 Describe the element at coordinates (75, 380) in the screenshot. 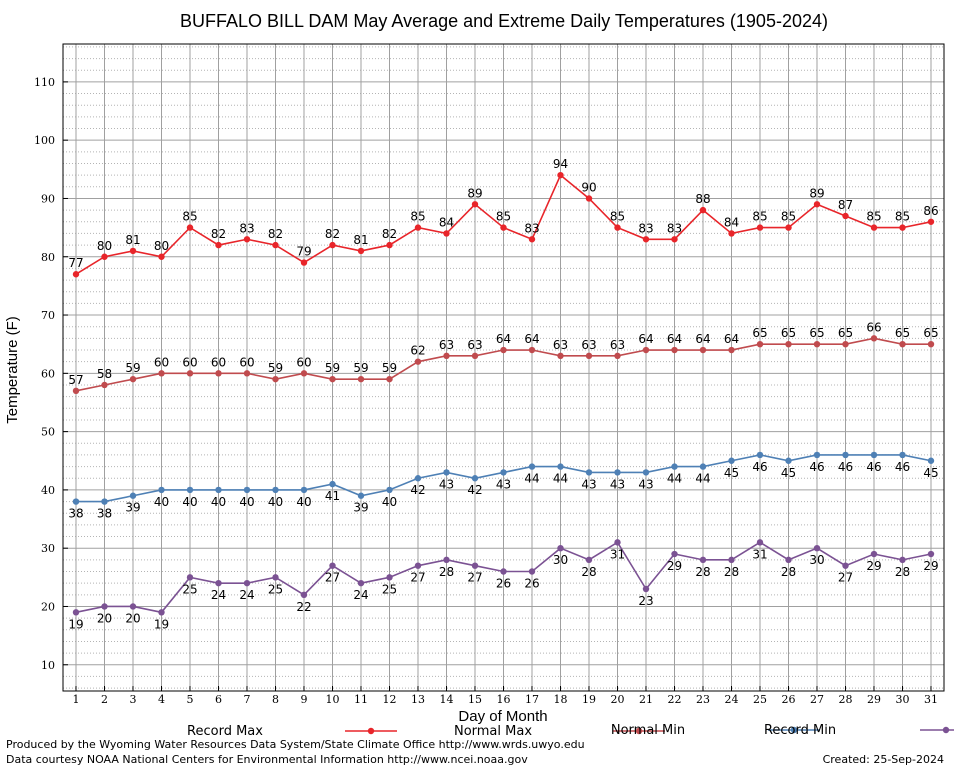

I see `normal-max-data-label: 57` at that location.